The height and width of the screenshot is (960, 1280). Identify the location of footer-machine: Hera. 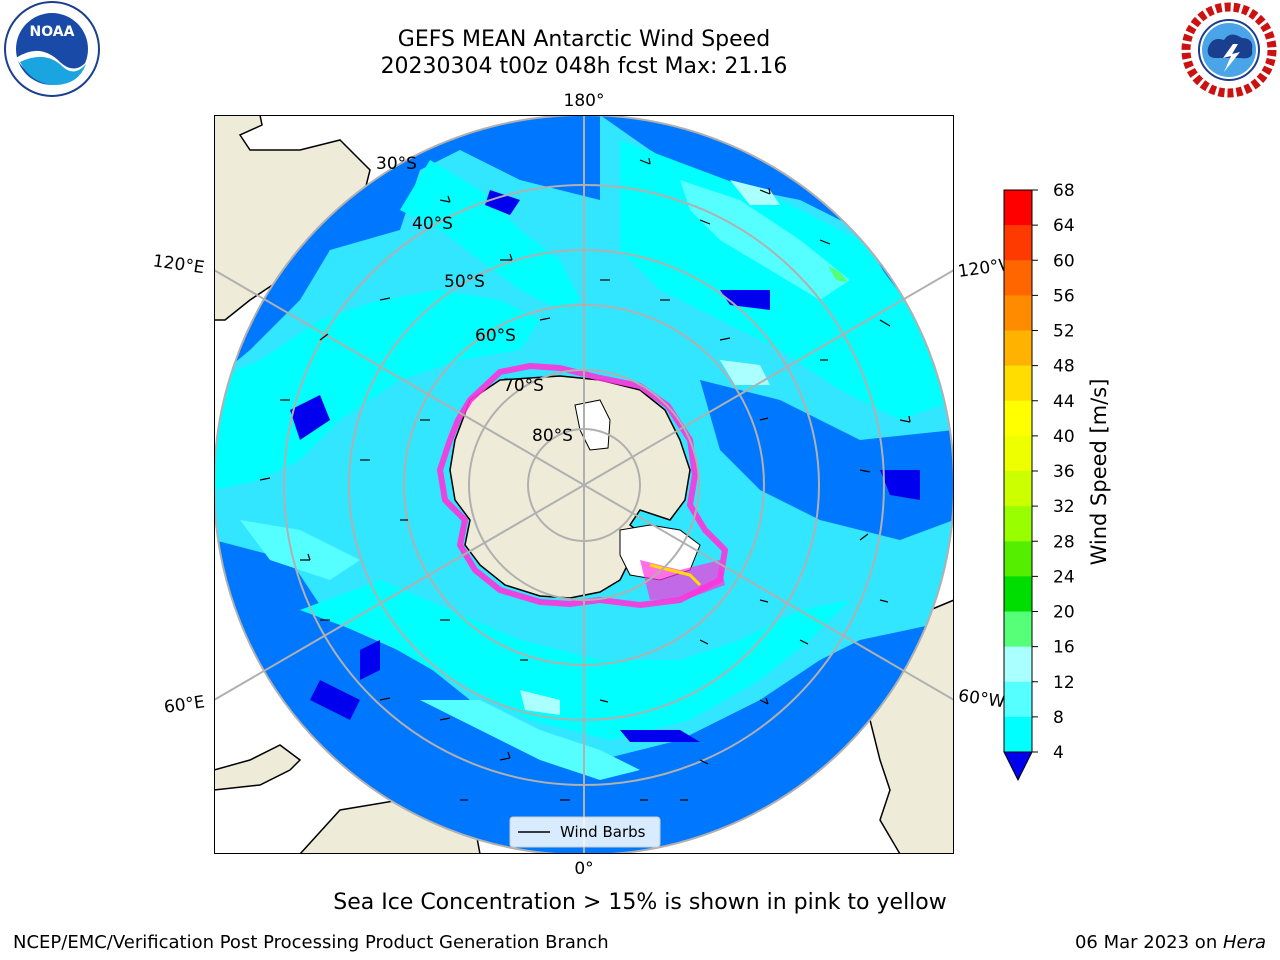
(1244, 942).